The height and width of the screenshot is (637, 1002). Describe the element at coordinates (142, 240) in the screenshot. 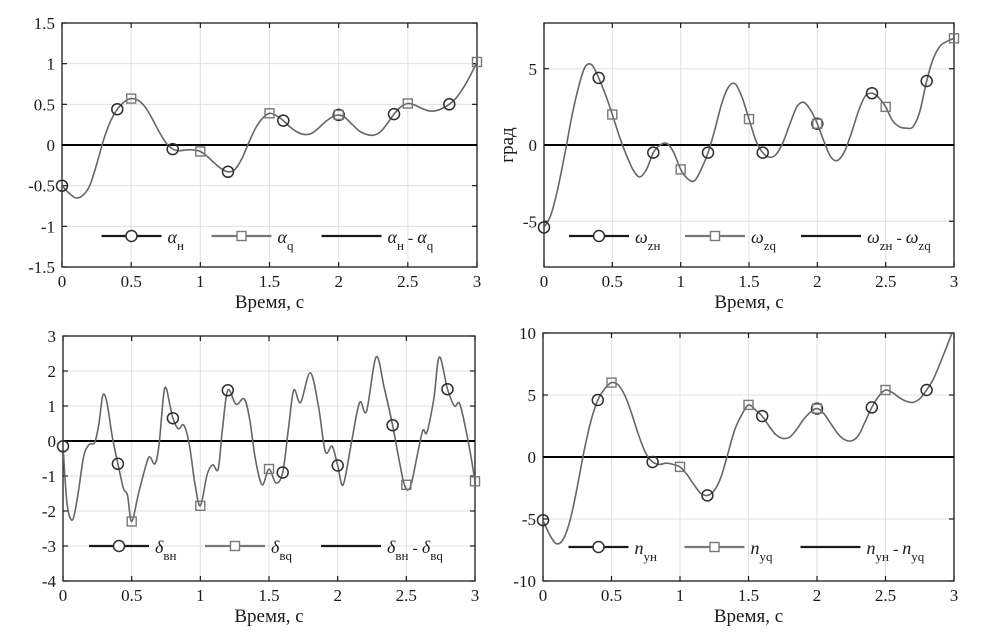

I see `legend-item-1: αн` at that location.